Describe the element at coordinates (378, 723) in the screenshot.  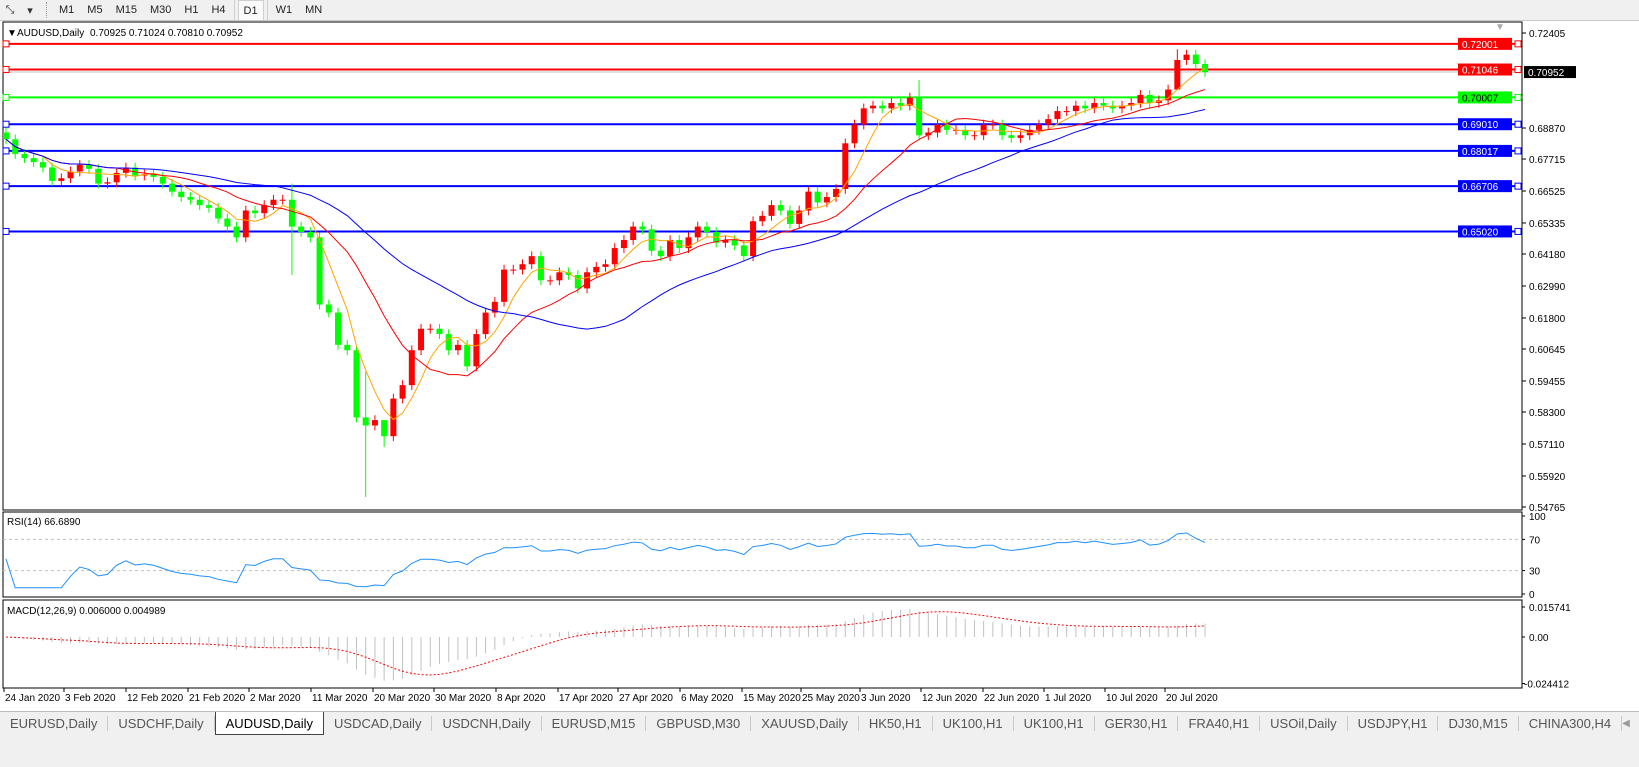
I see `tab-usdcad-daily: USDCAD,Daily` at that location.